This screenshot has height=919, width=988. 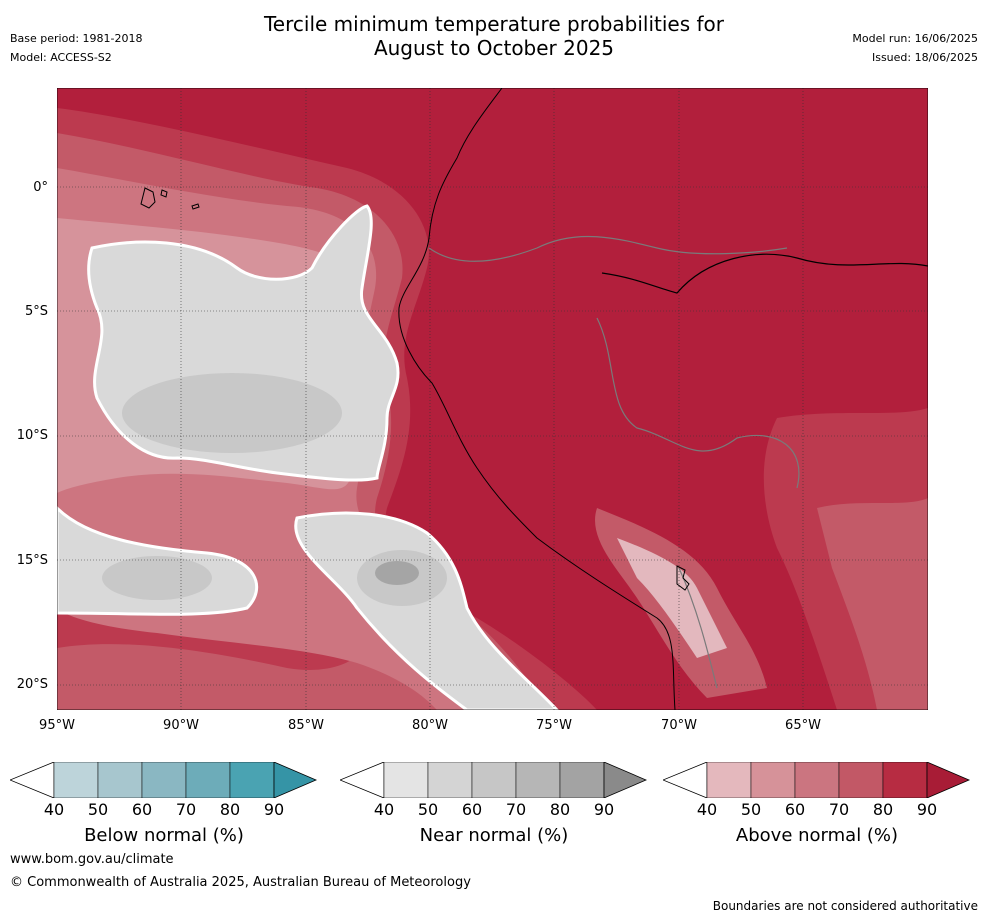 What do you see at coordinates (164, 835) in the screenshot?
I see `colorbar-below-title: Below normal (%)` at bounding box center [164, 835].